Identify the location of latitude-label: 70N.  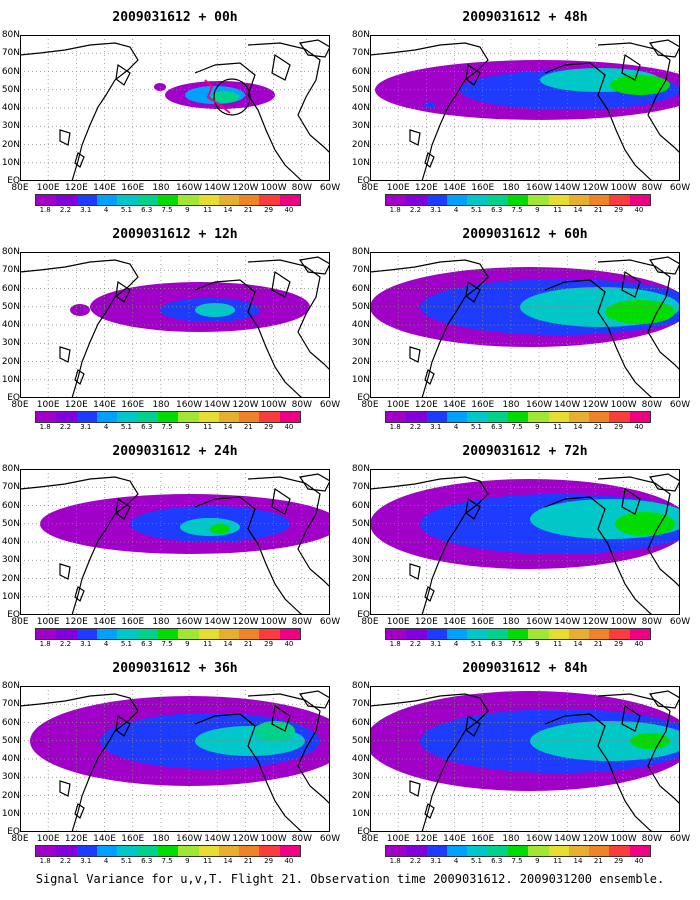
(10, 704).